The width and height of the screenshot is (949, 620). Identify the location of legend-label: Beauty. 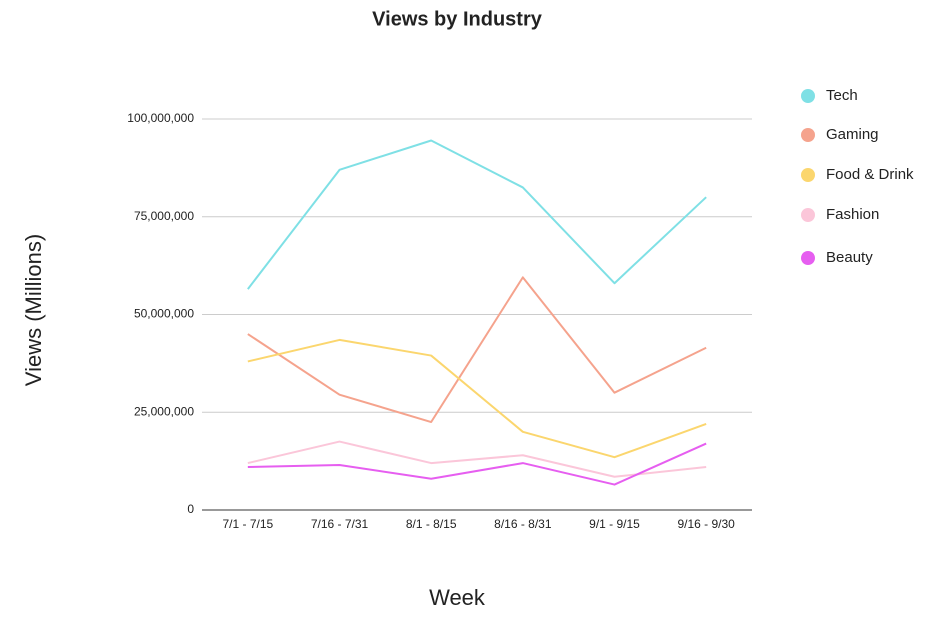
(849, 257).